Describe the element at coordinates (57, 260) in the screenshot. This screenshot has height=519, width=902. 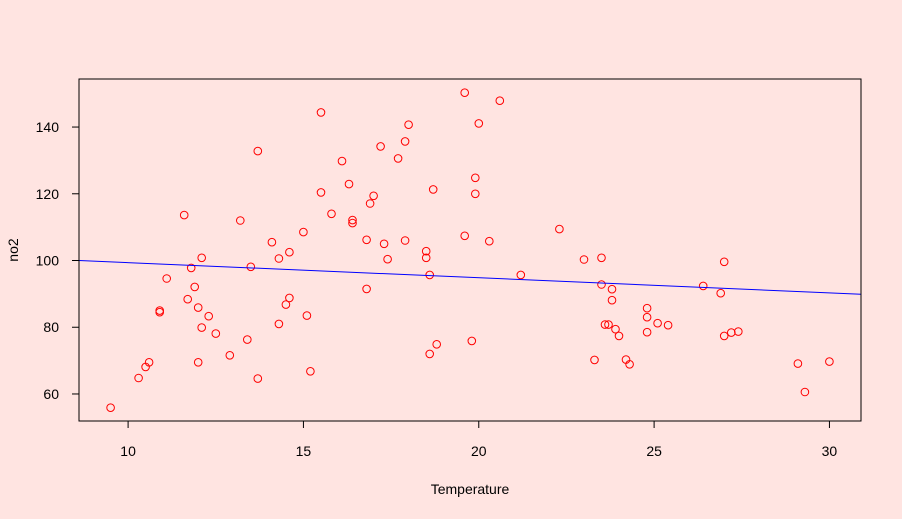
I see `y-axis: 60 80 100 120 140` at that location.